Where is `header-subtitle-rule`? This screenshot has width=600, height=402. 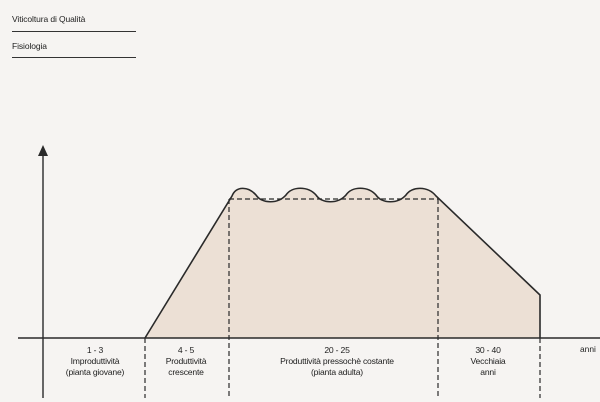 header-subtitle-rule is located at coordinates (74, 57).